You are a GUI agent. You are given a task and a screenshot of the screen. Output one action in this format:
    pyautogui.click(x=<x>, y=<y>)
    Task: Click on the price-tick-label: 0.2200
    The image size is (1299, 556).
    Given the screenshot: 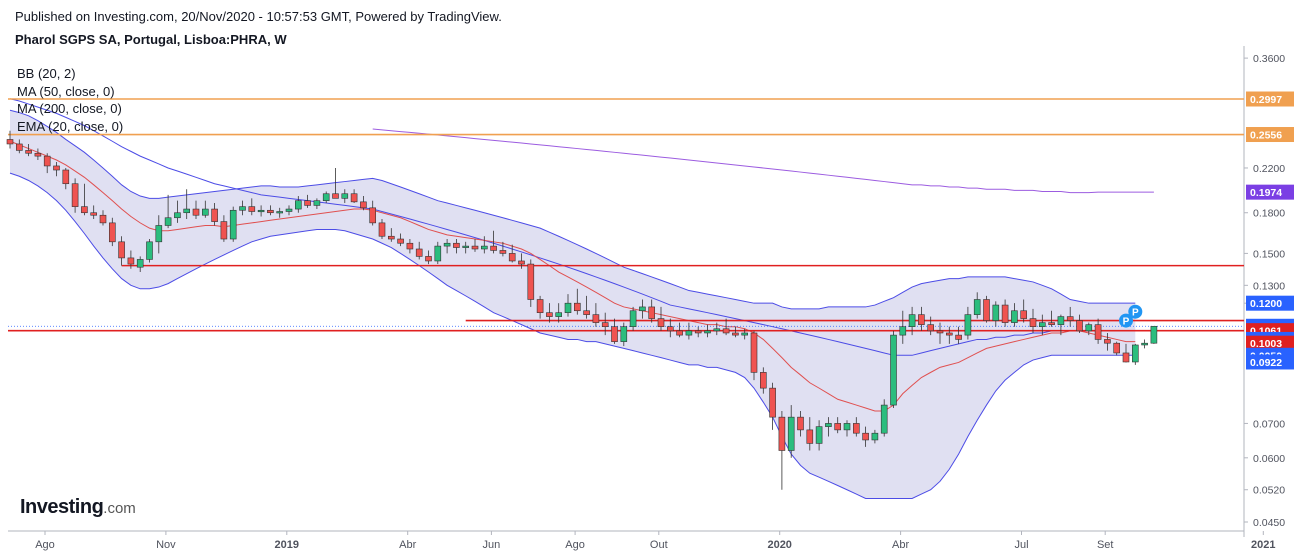 What is the action you would take?
    pyautogui.click(x=1269, y=169)
    